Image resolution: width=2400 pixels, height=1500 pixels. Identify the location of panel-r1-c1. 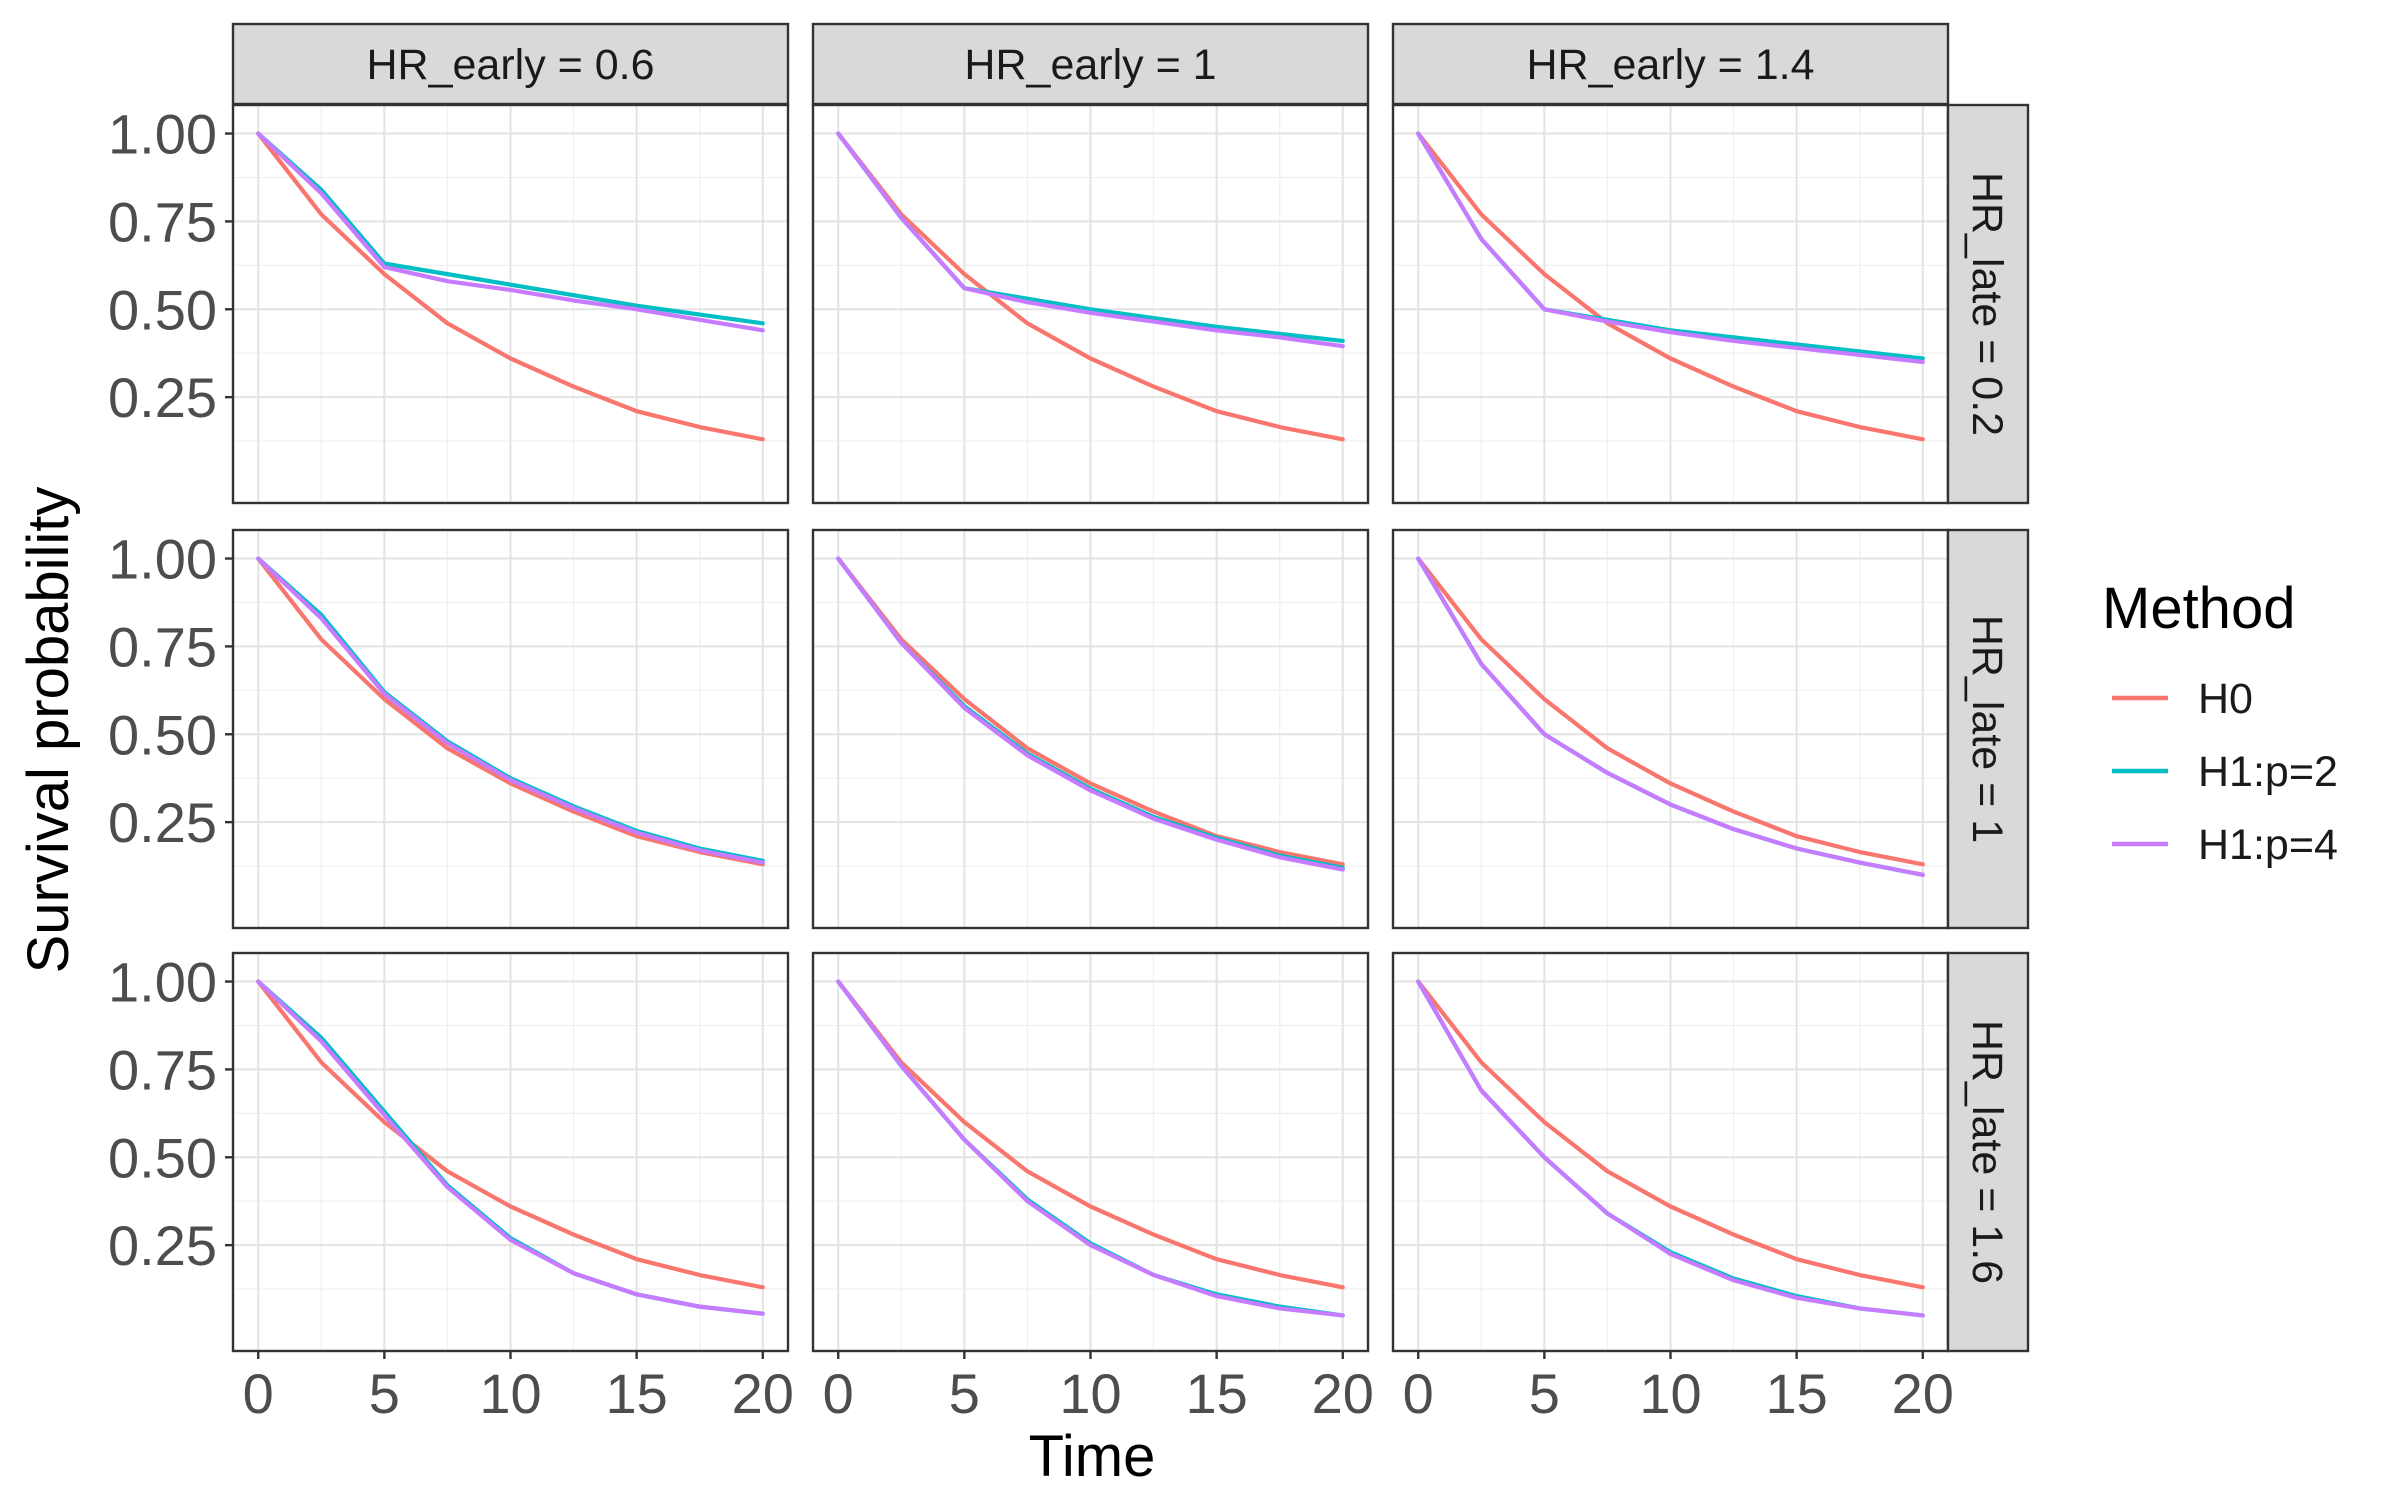
(510, 304).